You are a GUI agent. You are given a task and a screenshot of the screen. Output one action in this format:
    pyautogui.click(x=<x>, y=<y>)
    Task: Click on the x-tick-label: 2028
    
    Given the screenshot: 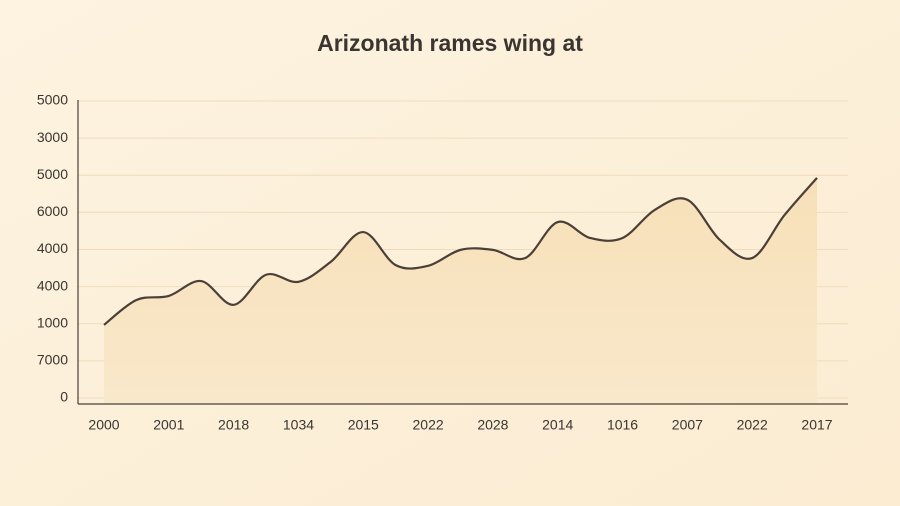 What is the action you would take?
    pyautogui.click(x=492, y=425)
    